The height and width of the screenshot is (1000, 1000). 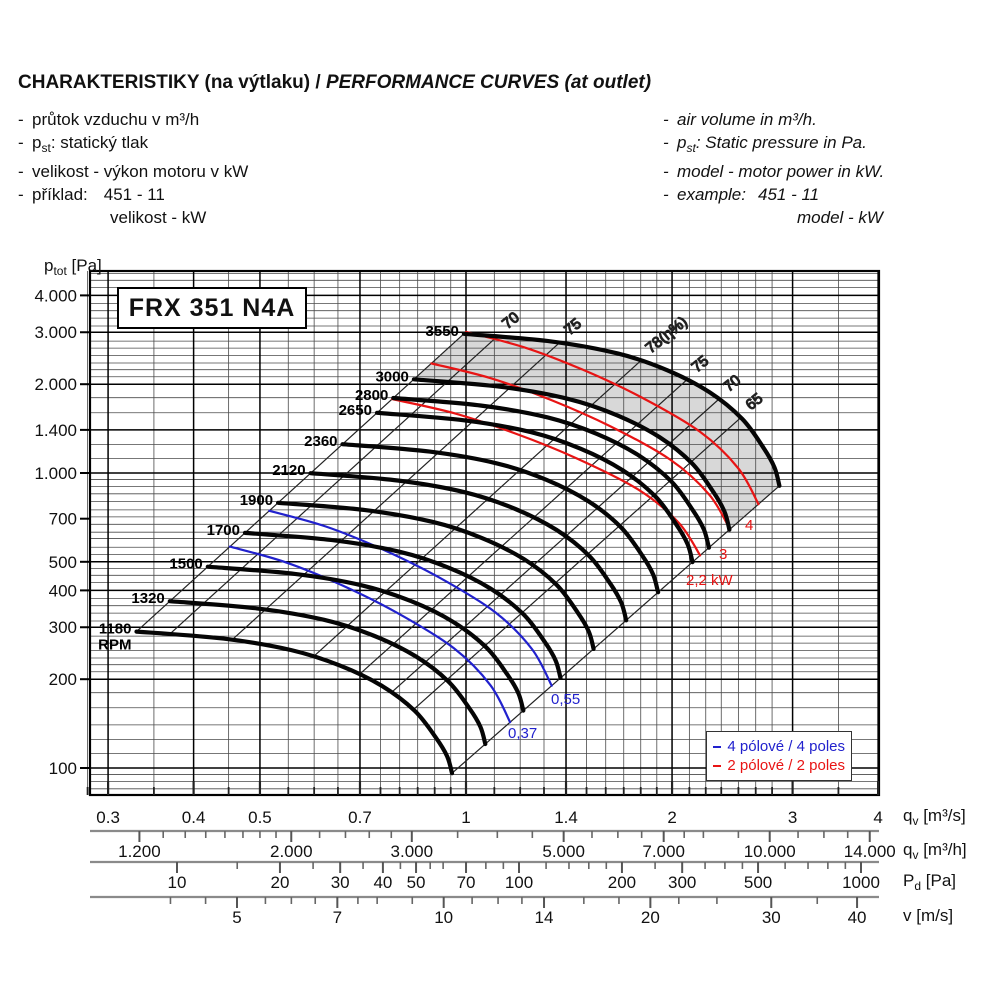 I want to click on efficiency-label: 75, so click(x=573, y=327).